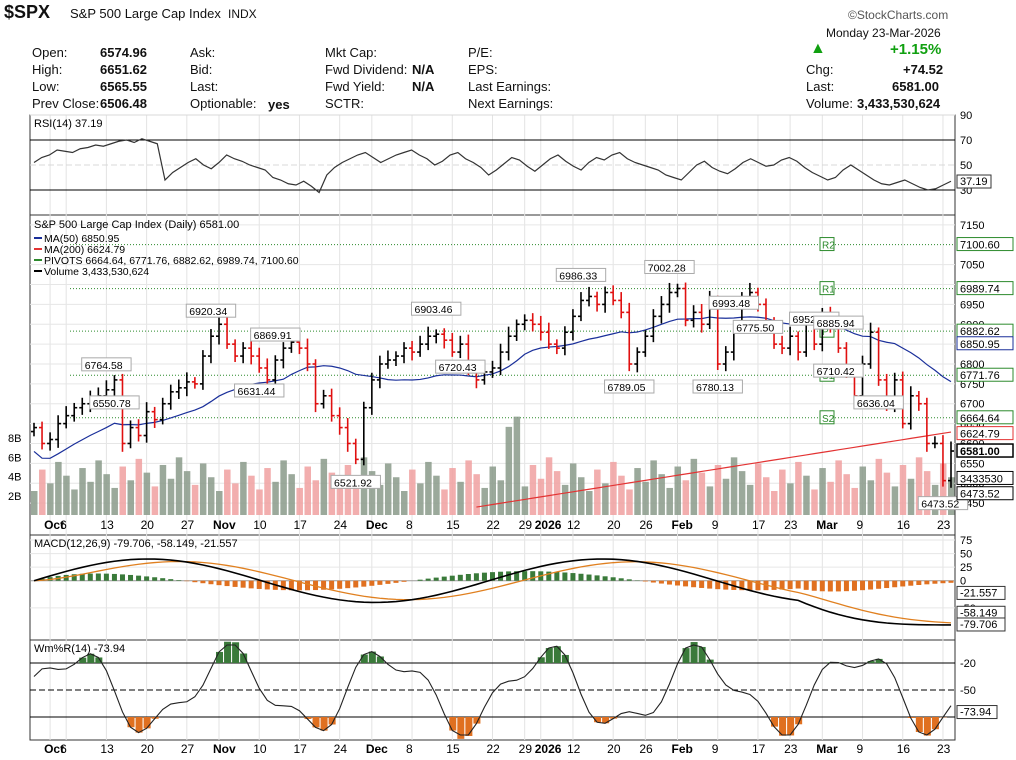 This screenshot has width=1016, height=760. What do you see at coordinates (148, 525) in the screenshot?
I see `x-axis-label: 20` at bounding box center [148, 525].